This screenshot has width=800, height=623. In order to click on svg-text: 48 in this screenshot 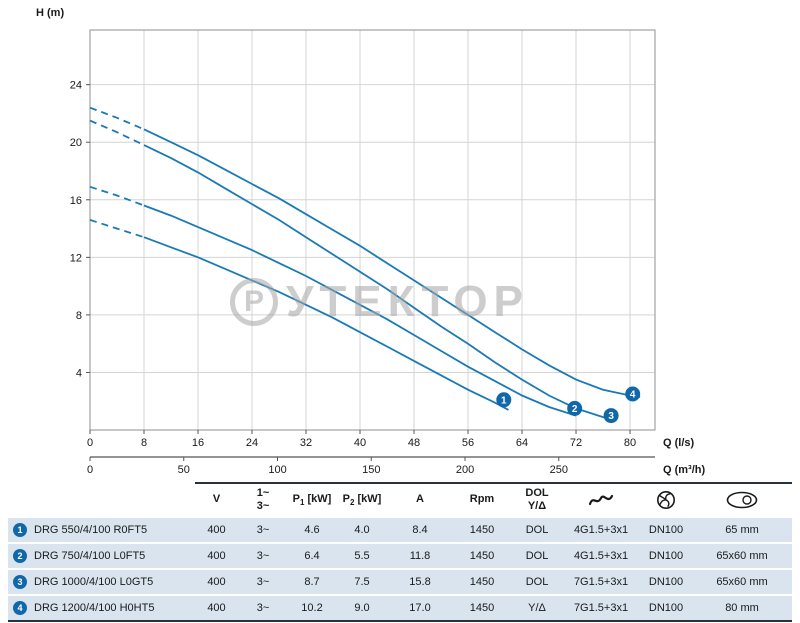, I will do `click(414, 443)`.